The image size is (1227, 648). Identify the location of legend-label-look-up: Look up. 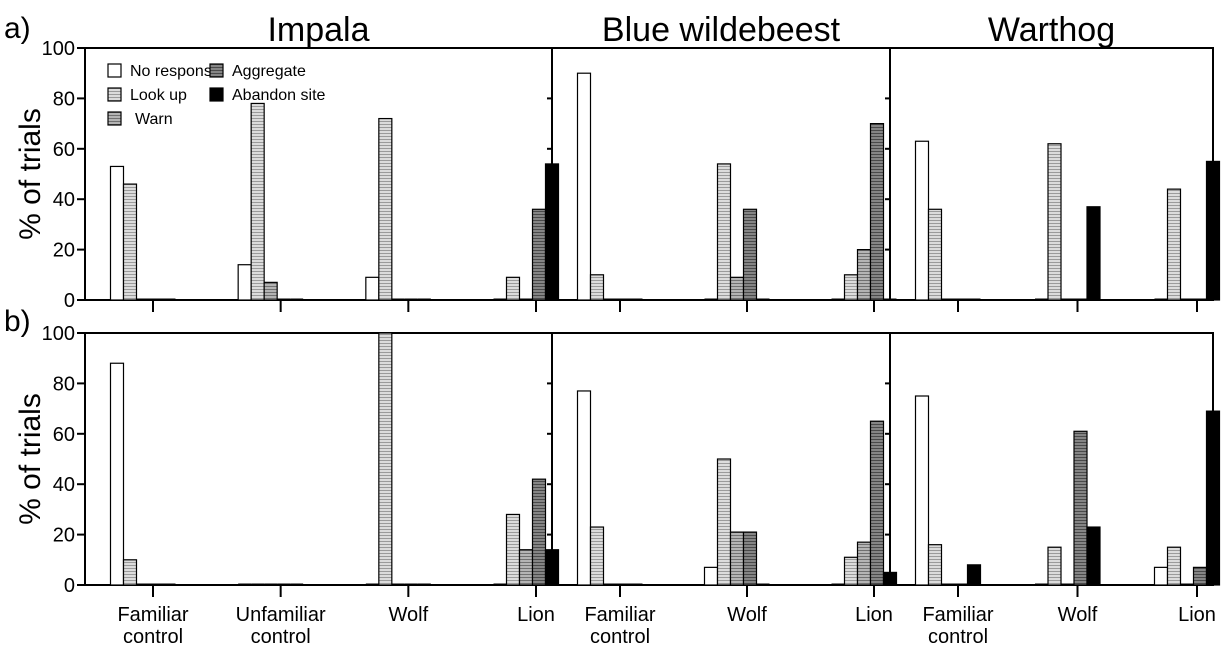
(158, 95).